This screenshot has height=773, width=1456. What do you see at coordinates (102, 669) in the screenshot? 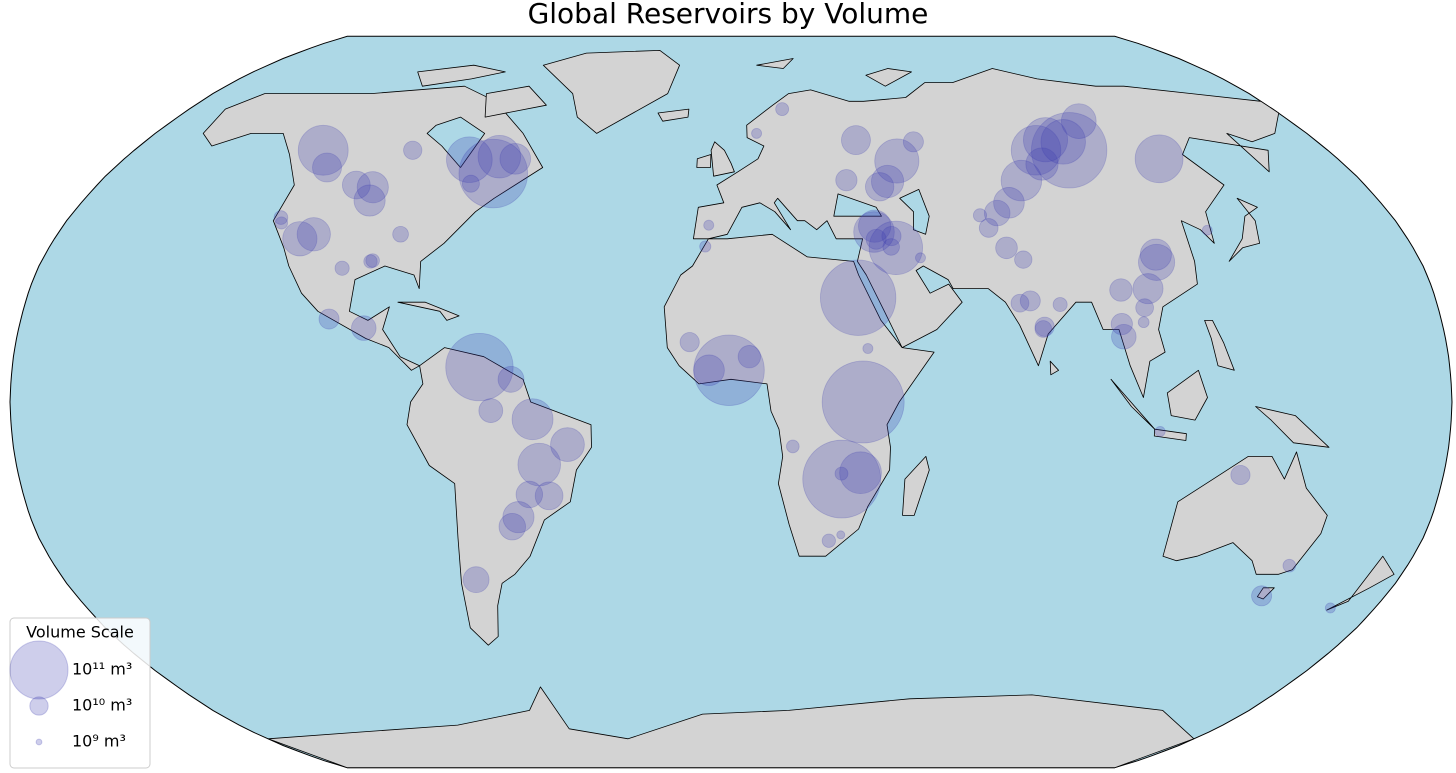
I see `legend-label: 10¹¹ m³` at bounding box center [102, 669].